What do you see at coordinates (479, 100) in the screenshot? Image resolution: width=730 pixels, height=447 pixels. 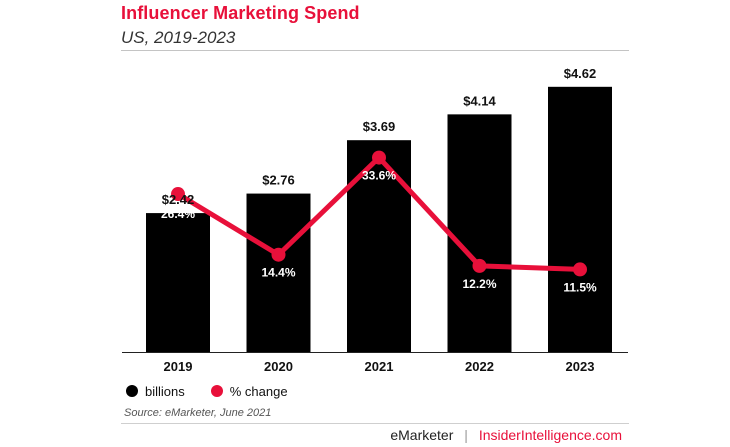 I see `bar-value-label-2022: $4.14` at bounding box center [479, 100].